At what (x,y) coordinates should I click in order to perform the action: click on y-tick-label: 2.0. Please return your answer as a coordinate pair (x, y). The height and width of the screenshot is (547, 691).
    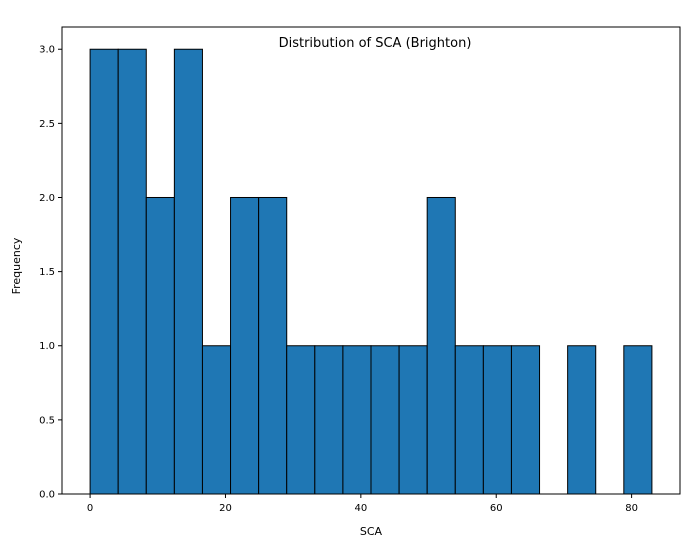
    Looking at the image, I should click on (47, 198).